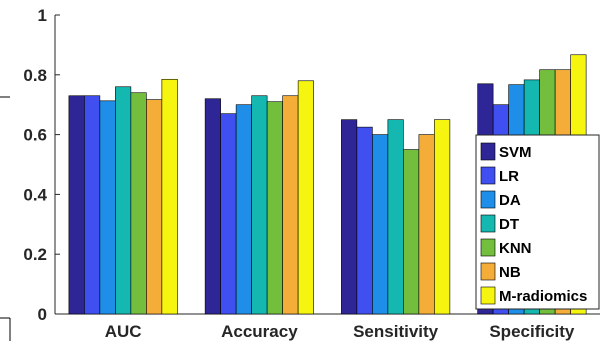  Describe the element at coordinates (92, 205) in the screenshot. I see `bar-lr-auc` at that location.